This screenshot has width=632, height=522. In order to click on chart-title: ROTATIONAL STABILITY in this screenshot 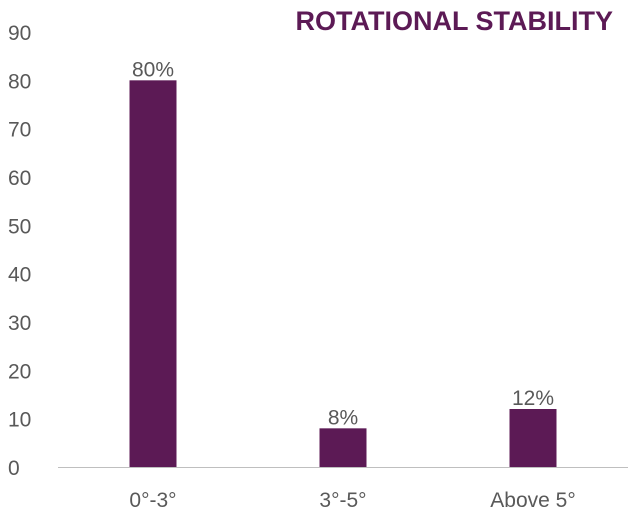, I will do `click(454, 21)`.